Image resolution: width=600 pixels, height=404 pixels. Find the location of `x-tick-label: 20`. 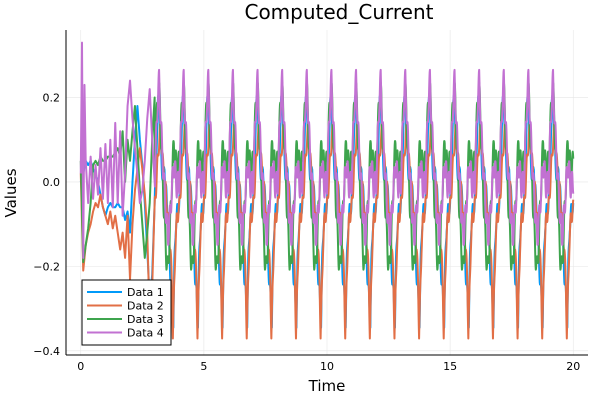

x-tick-label: 20 is located at coordinates (573, 366).